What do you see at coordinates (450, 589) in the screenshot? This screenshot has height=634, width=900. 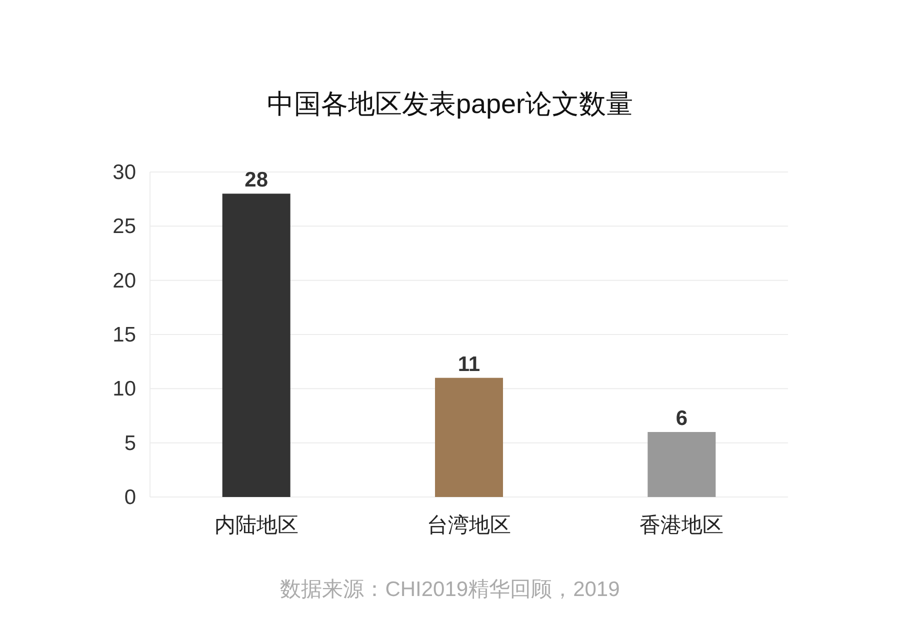 I see `source-note: 数据来源：CHI2019精华回顾，2019` at bounding box center [450, 589].